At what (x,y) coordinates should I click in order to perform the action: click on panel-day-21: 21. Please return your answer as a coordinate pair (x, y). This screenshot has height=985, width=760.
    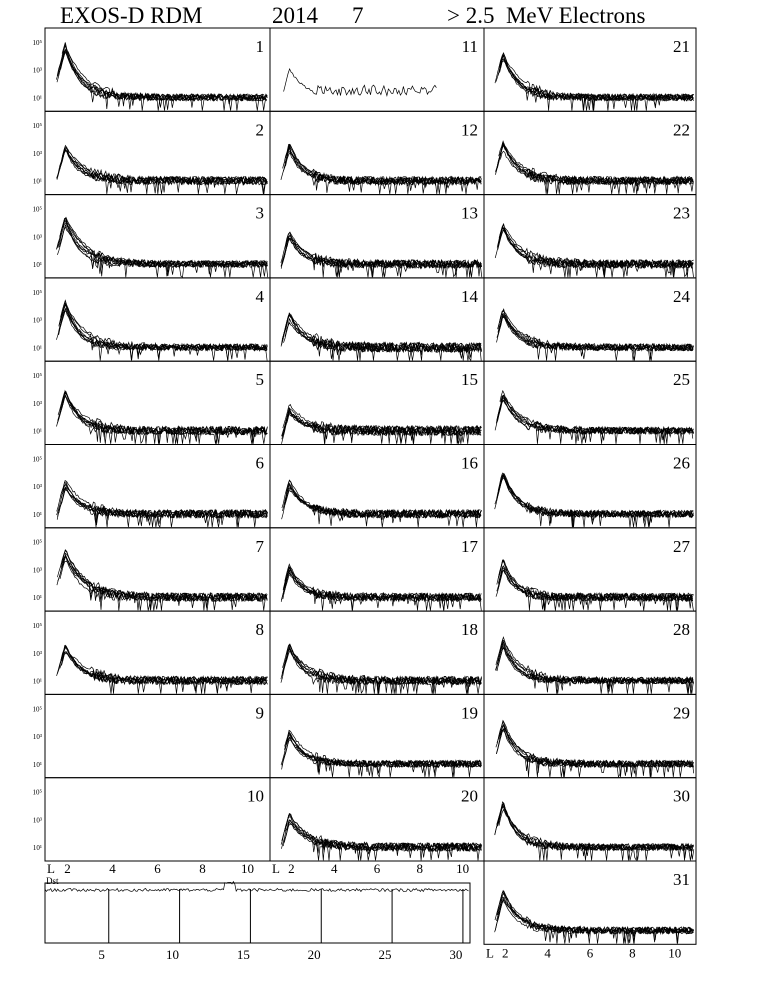
    Looking at the image, I should click on (590, 69).